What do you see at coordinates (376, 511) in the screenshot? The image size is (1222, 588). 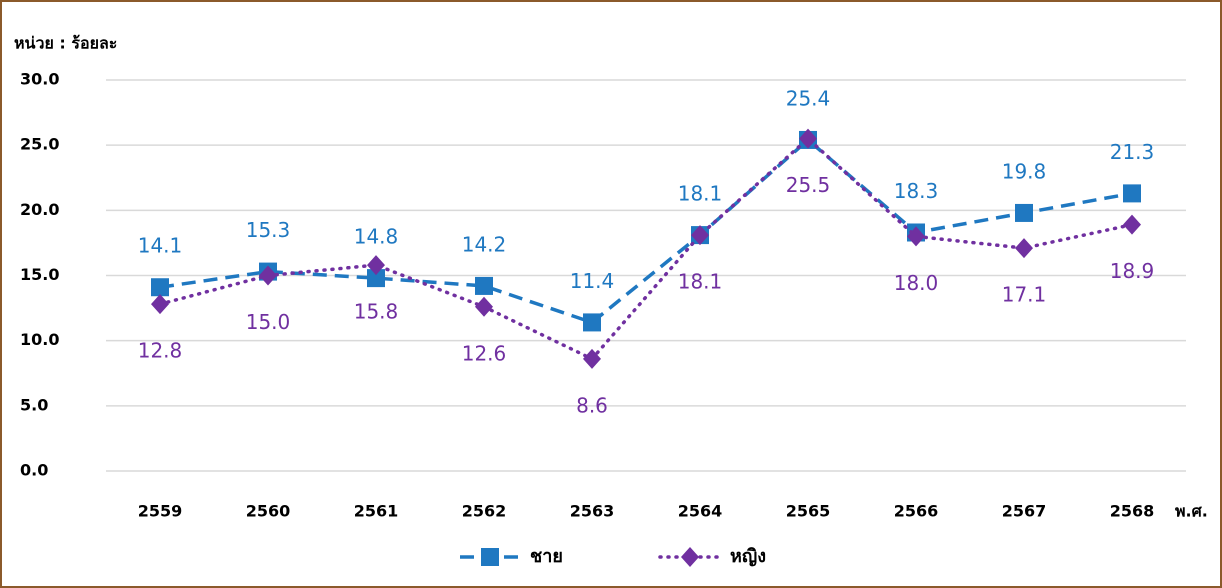 I see `x-tick-label: 2561` at bounding box center [376, 511].